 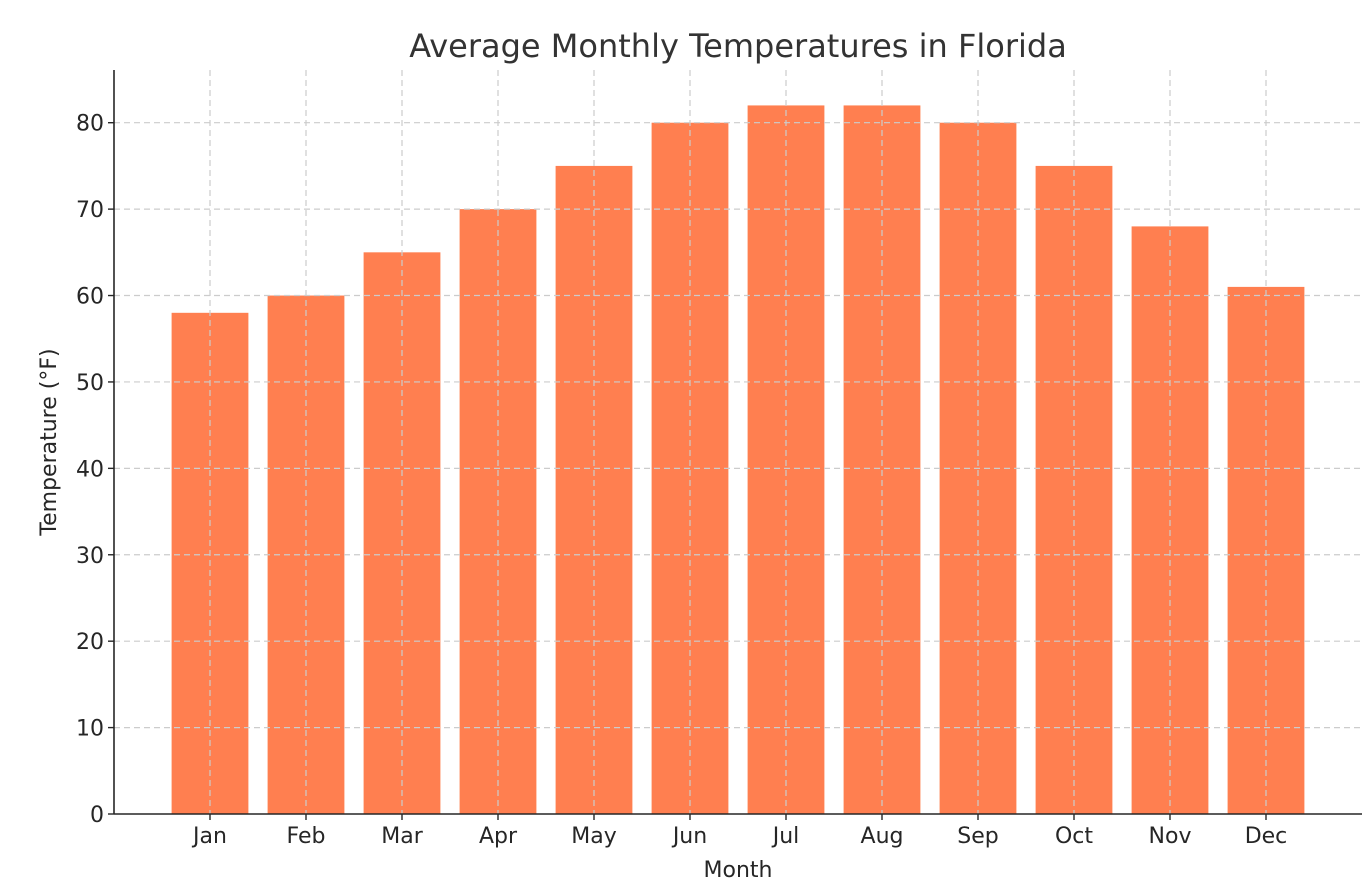 I want to click on chart-title: Average Monthly Temperatures in Florida, so click(x=738, y=46).